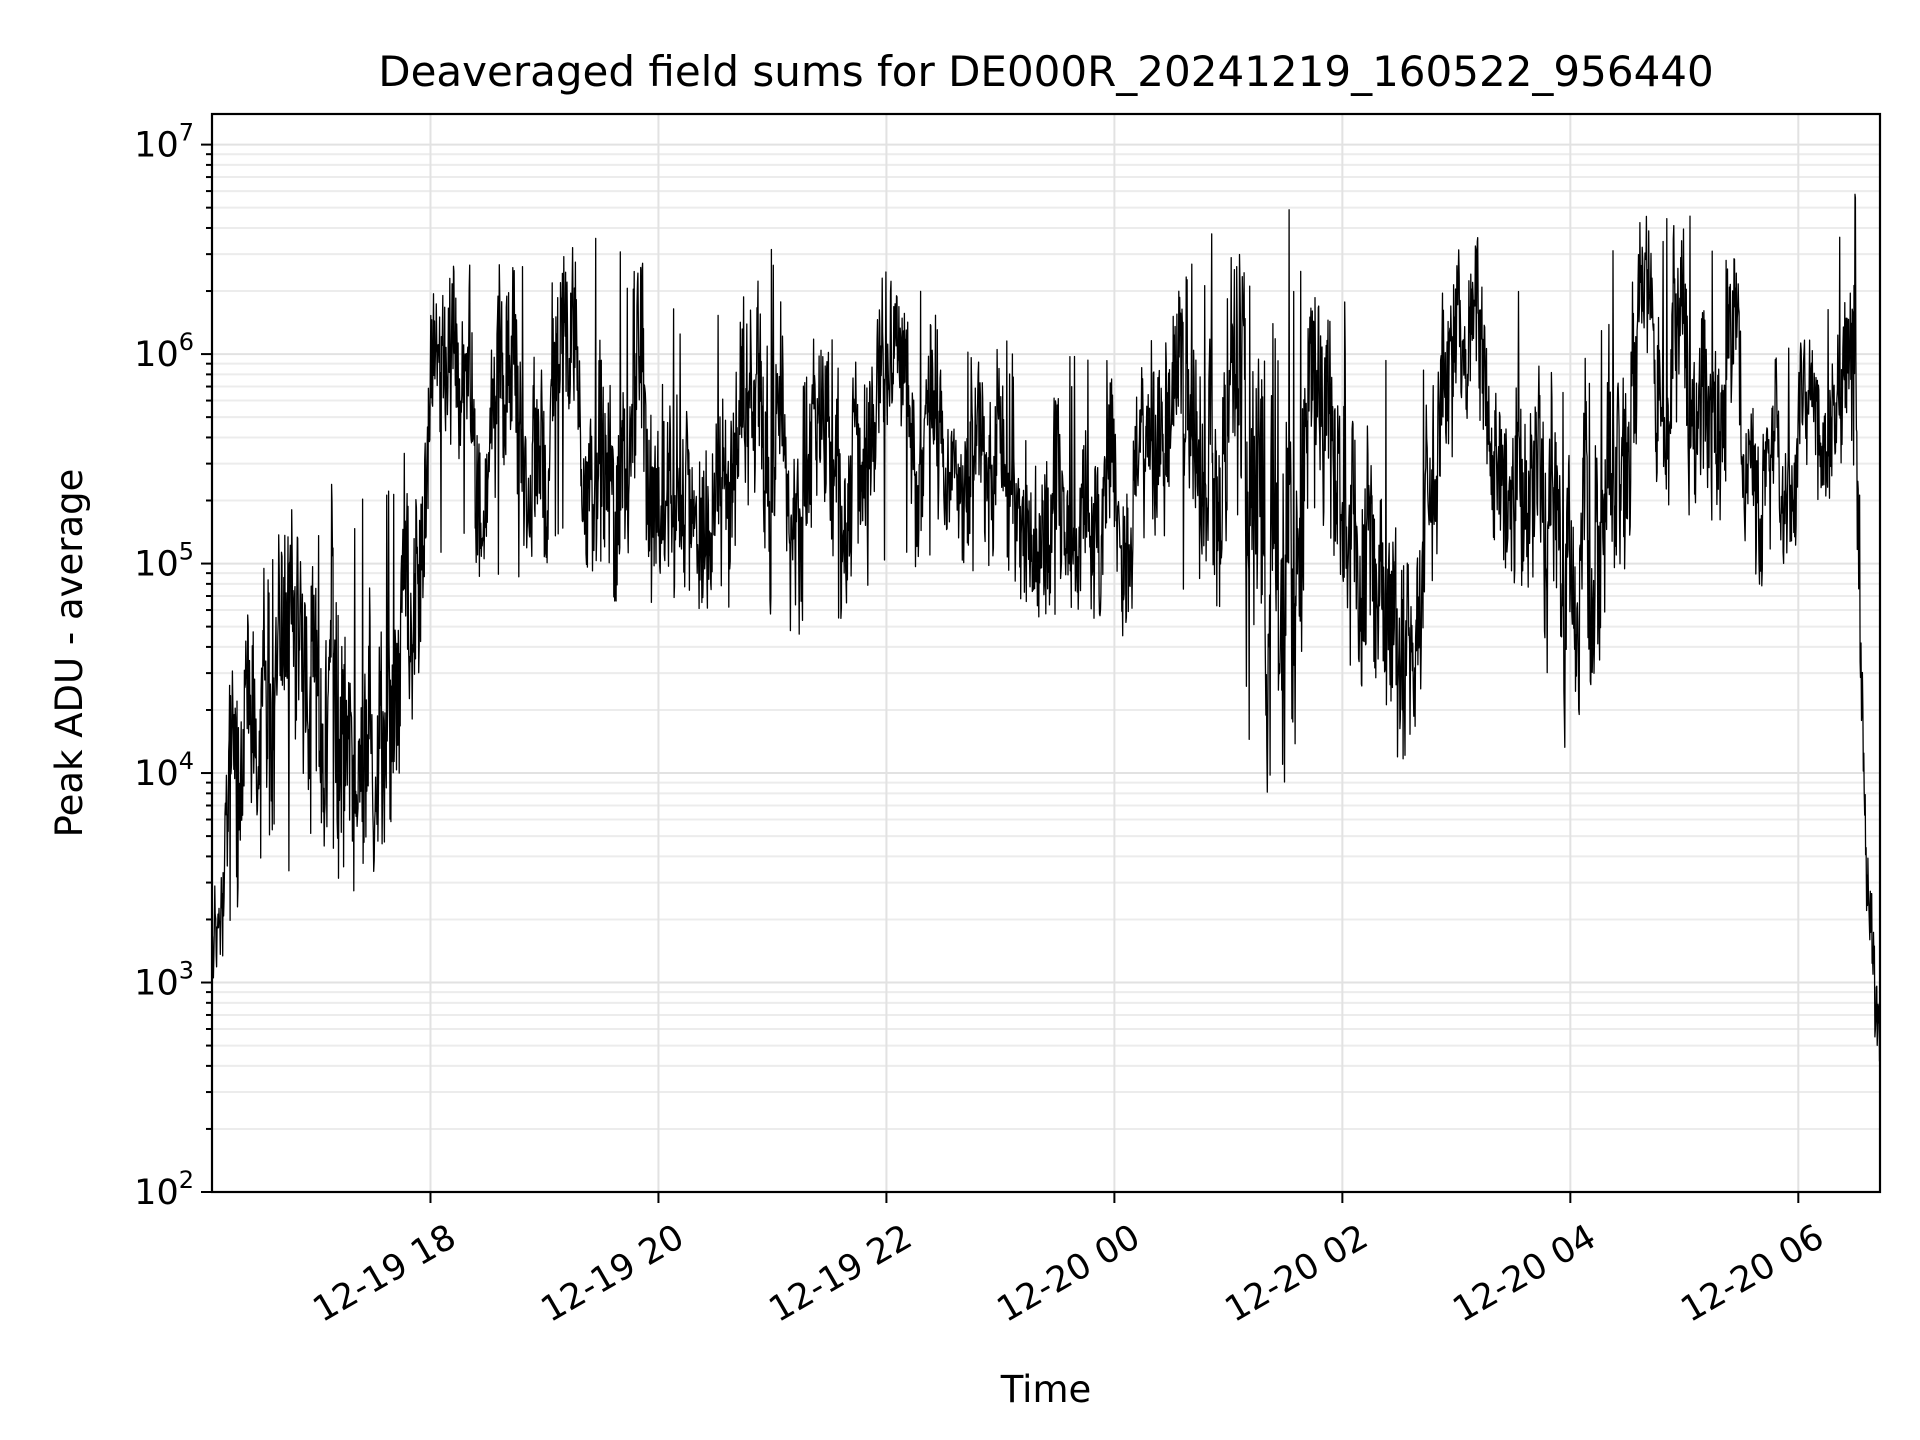 The image size is (1920, 1440). What do you see at coordinates (1046, 1389) in the screenshot?
I see `x-axis-label: Time` at bounding box center [1046, 1389].